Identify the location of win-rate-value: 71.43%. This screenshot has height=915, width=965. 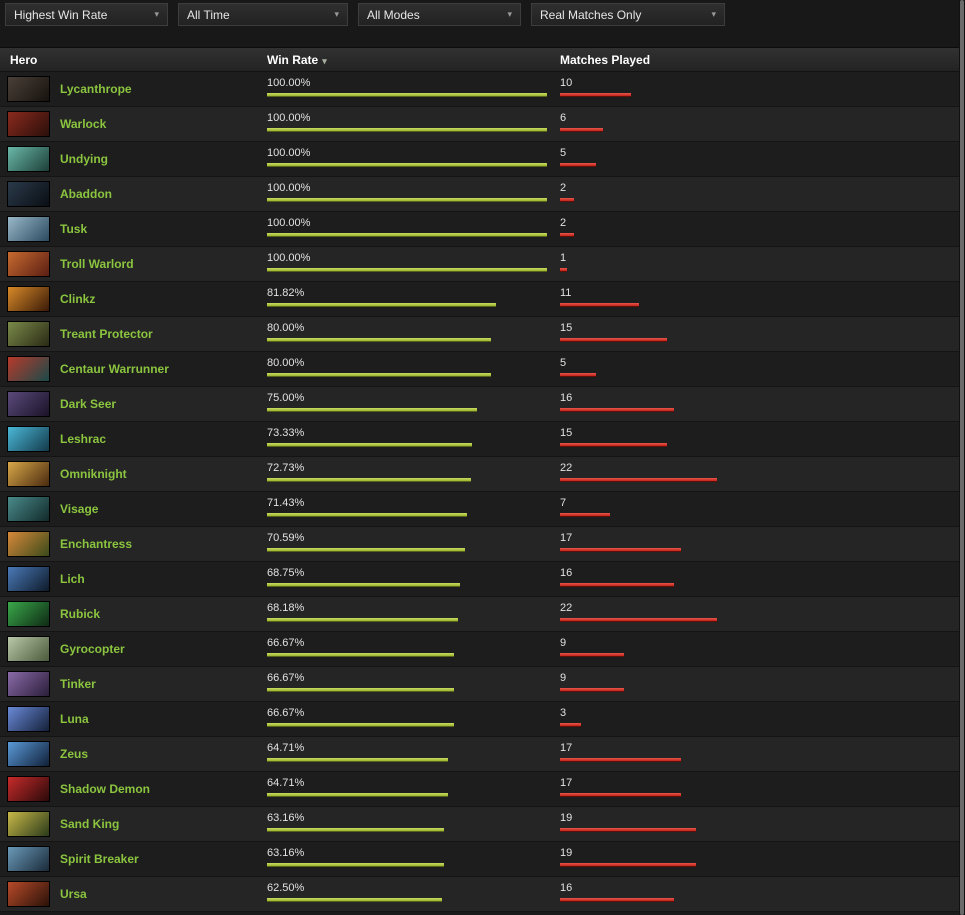
(286, 503).